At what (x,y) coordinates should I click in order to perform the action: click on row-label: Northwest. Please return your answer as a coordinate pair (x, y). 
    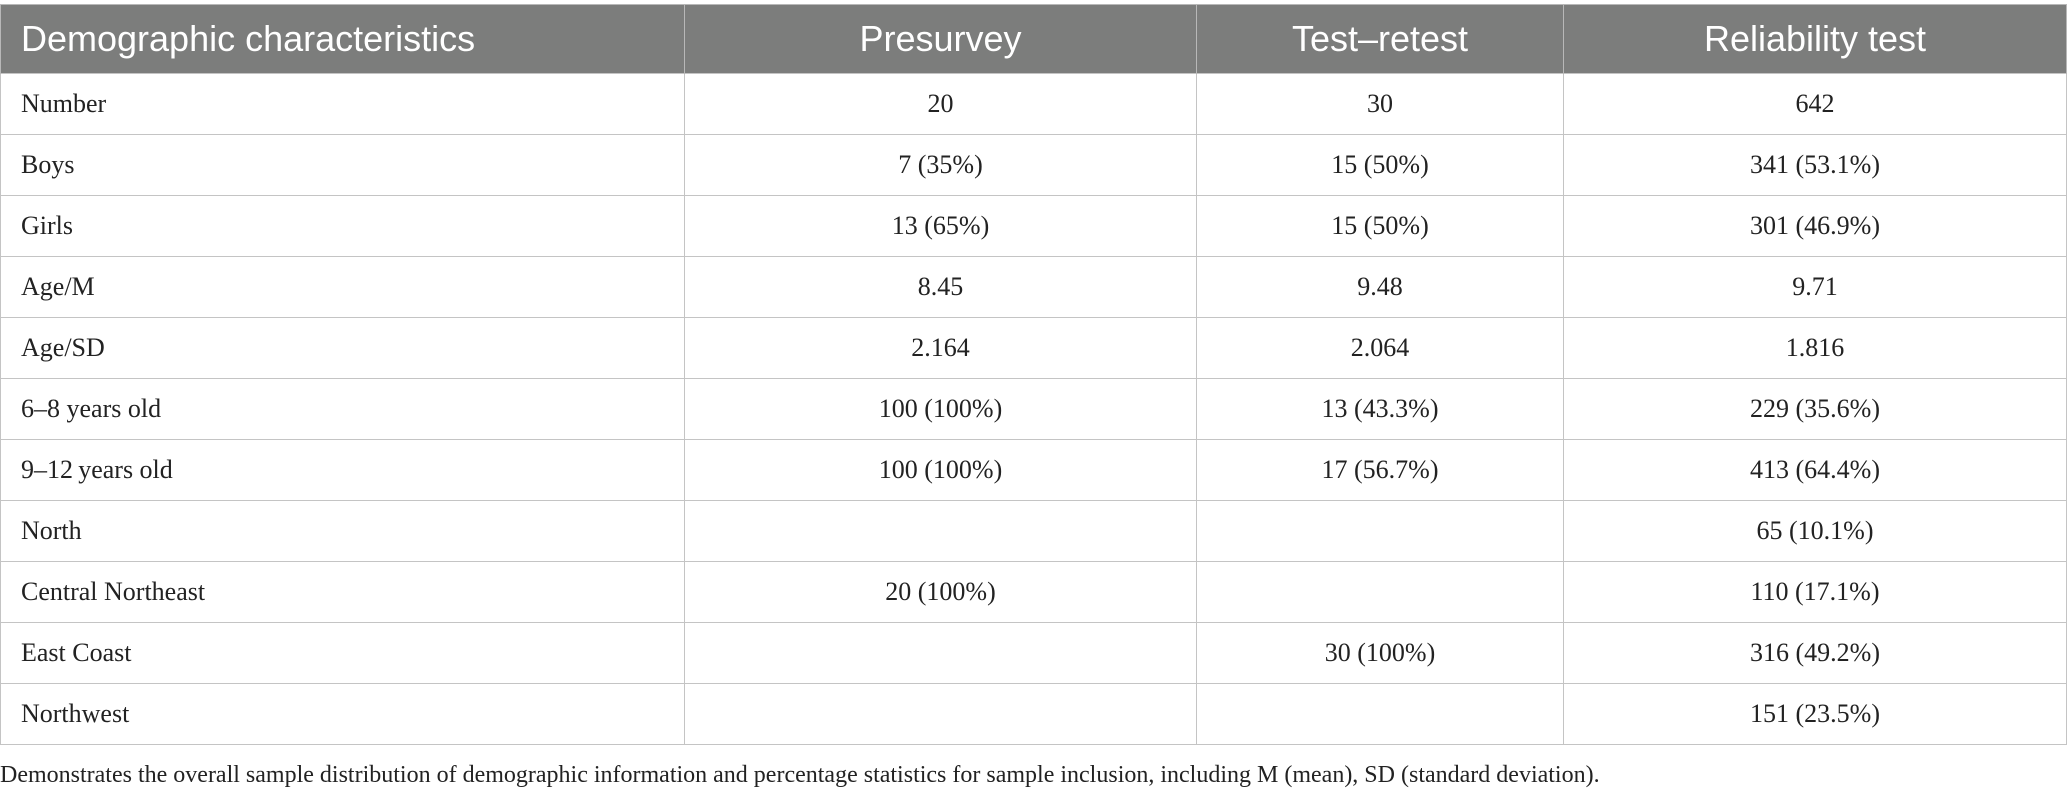
    Looking at the image, I should click on (342, 714).